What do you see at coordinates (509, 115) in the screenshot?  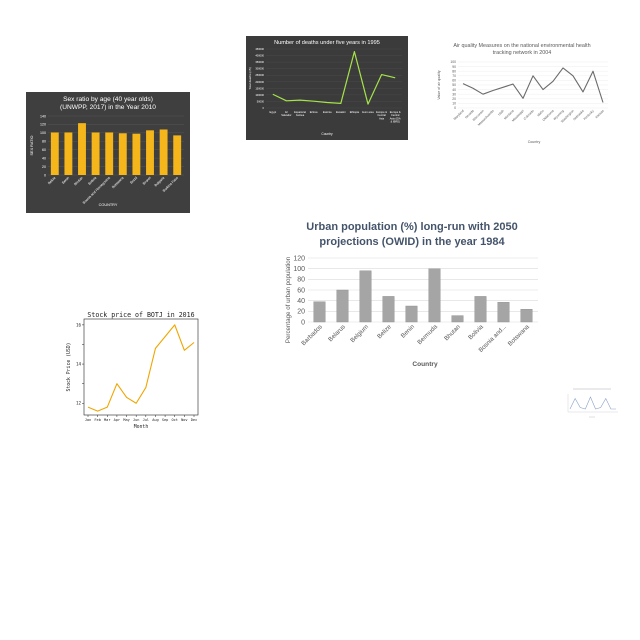 I see `x-tick-label: Montana` at bounding box center [509, 115].